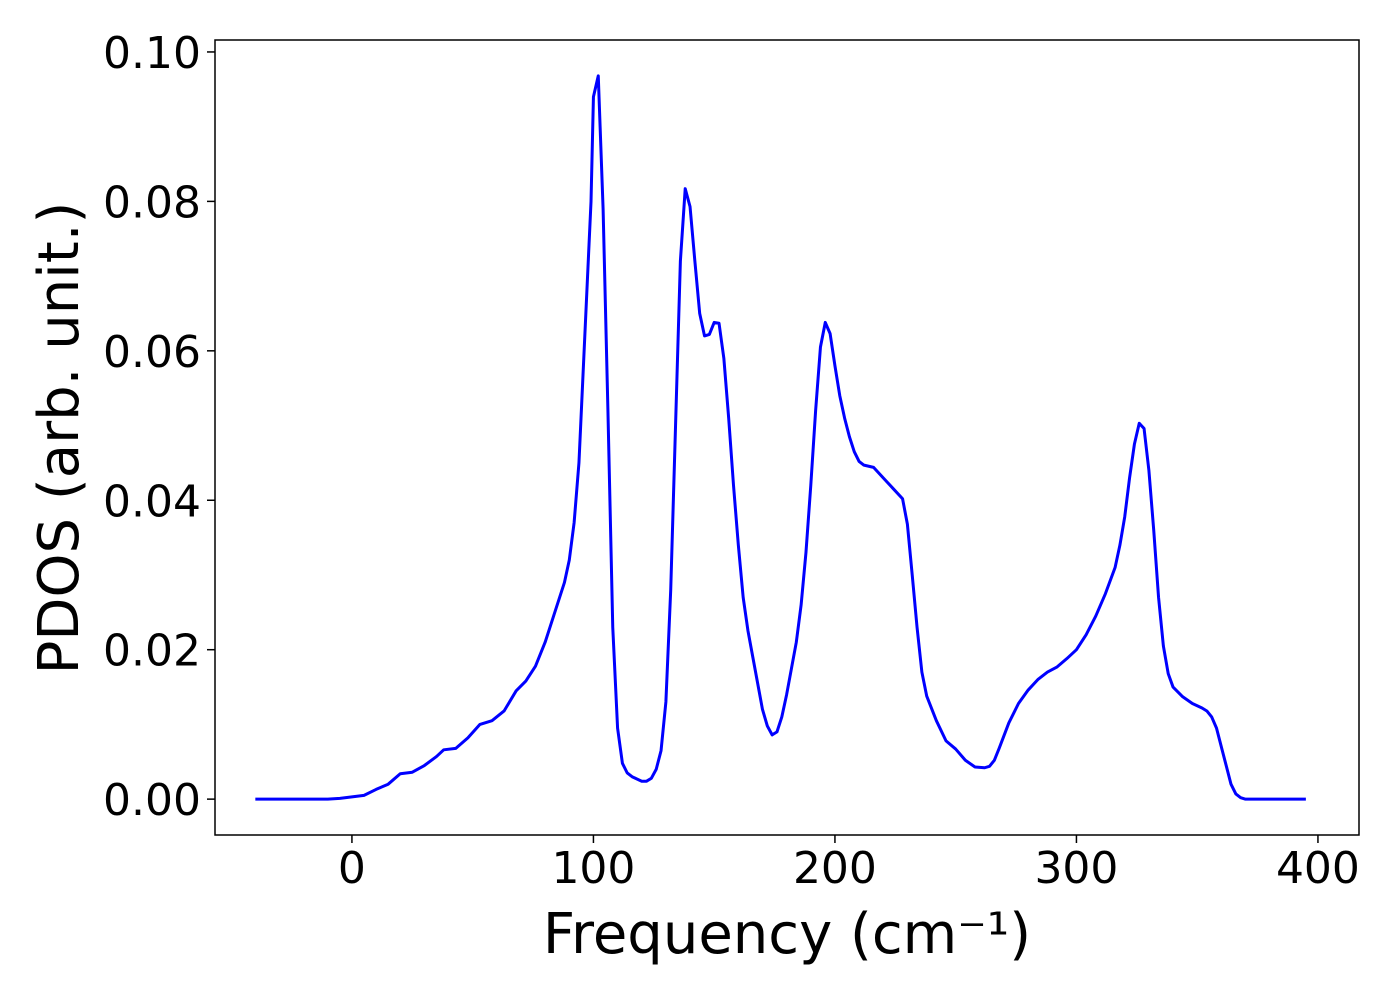  I want to click on y-tick-label: 0.00, so click(152, 800).